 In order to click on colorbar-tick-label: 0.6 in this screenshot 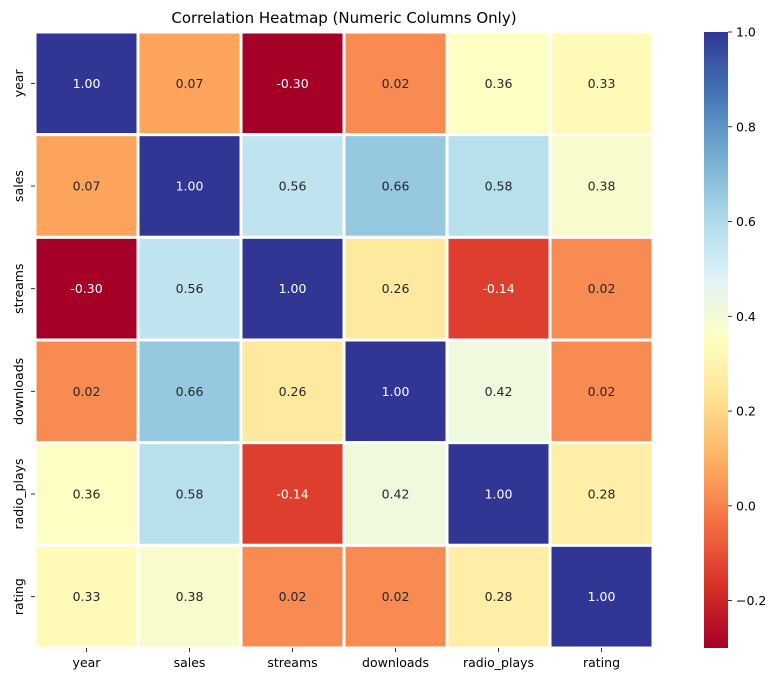, I will do `click(746, 221)`.